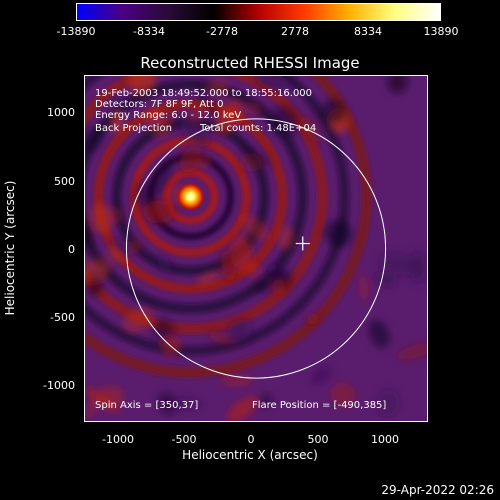  I want to click on spin-axis-text: Spin Axis = [350,37], so click(147, 405).